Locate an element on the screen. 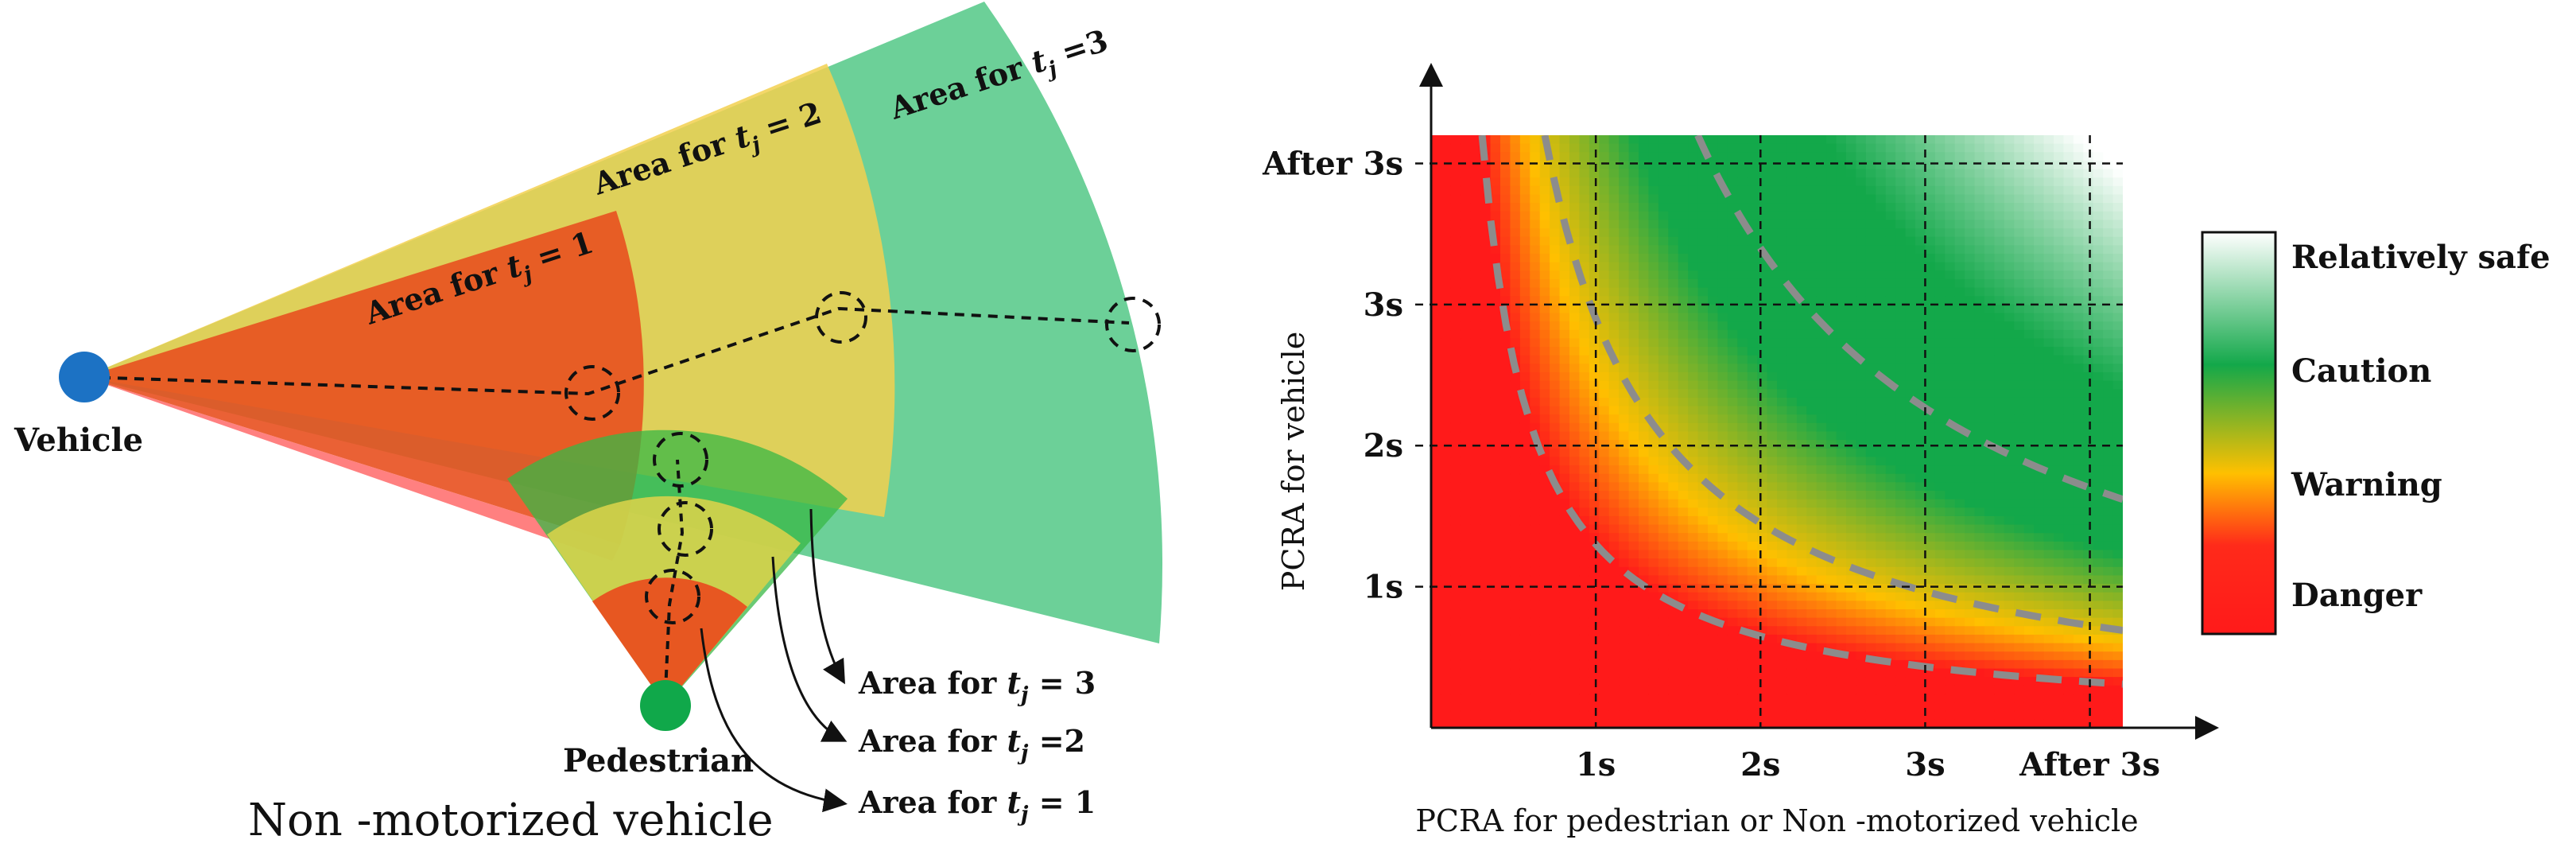 Image resolution: width=2576 pixels, height=863 pixels. pedestrian-area-t1-sector is located at coordinates (669, 641).